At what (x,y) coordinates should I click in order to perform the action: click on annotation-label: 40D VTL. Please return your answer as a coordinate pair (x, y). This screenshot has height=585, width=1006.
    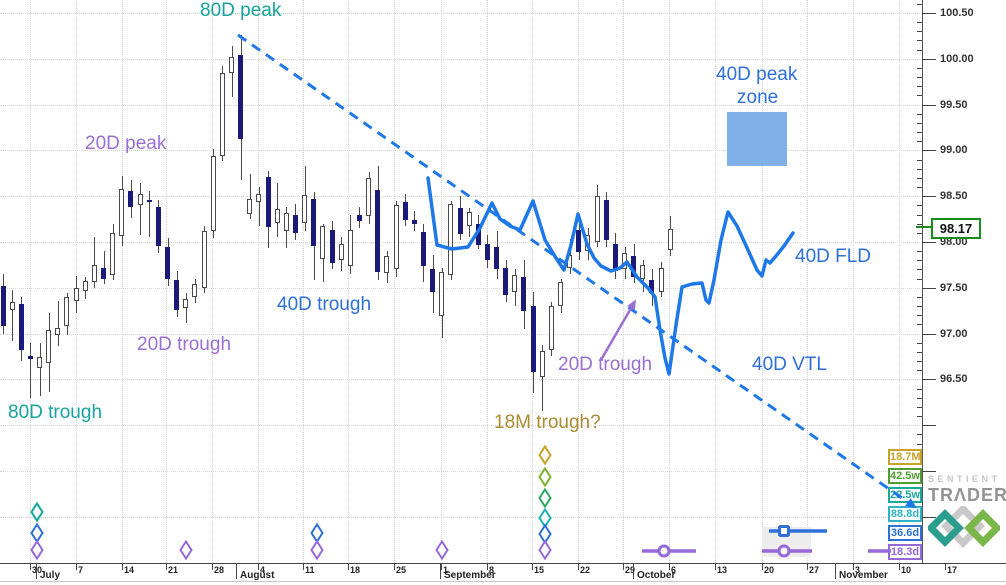
    Looking at the image, I should click on (789, 364).